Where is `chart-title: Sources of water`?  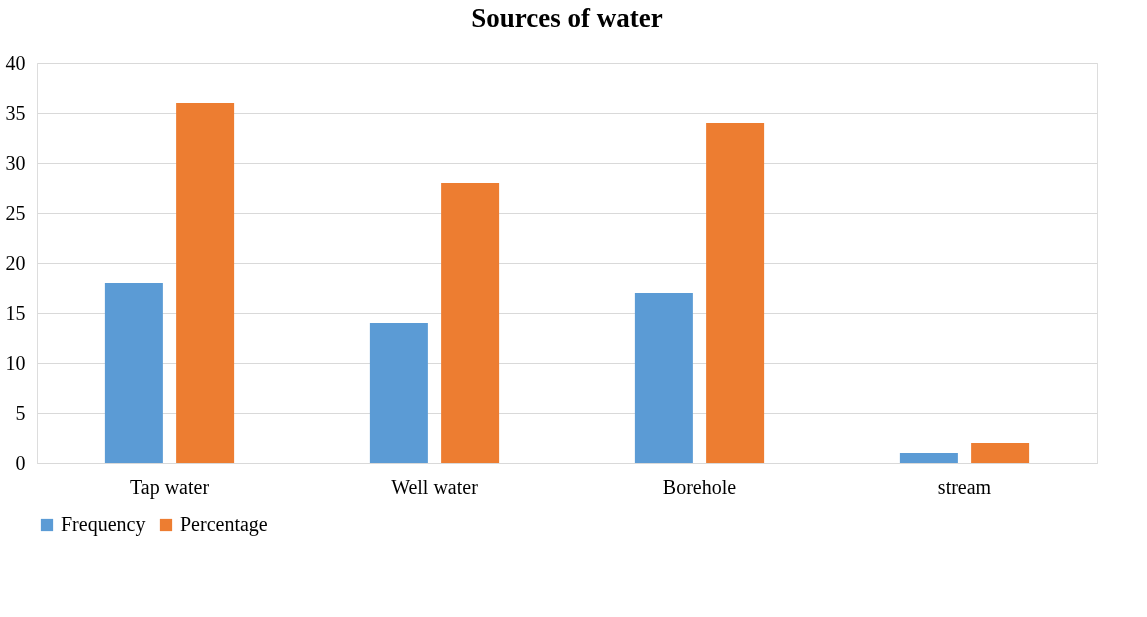 chart-title: Sources of water is located at coordinates (567, 18).